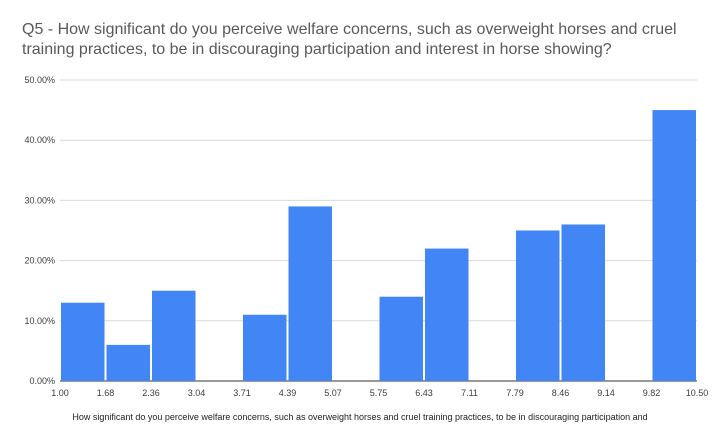  What do you see at coordinates (42, 381) in the screenshot?
I see `y-tick-label: 0.00%` at bounding box center [42, 381].